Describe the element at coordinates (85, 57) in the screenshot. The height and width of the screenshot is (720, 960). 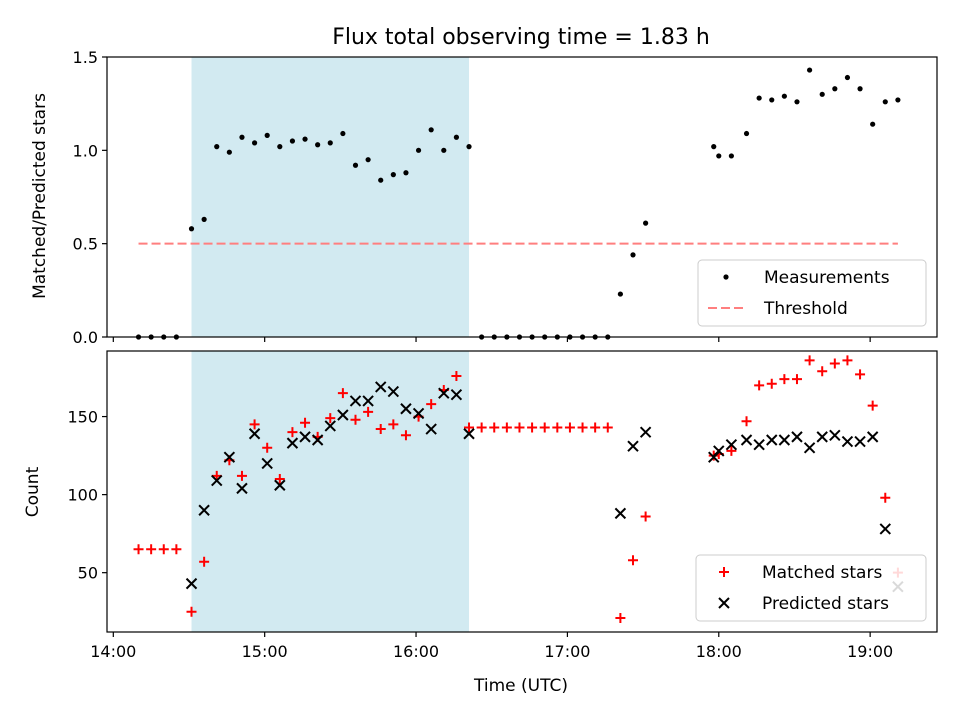
I see `top-y-tick-label: 1.5` at that location.